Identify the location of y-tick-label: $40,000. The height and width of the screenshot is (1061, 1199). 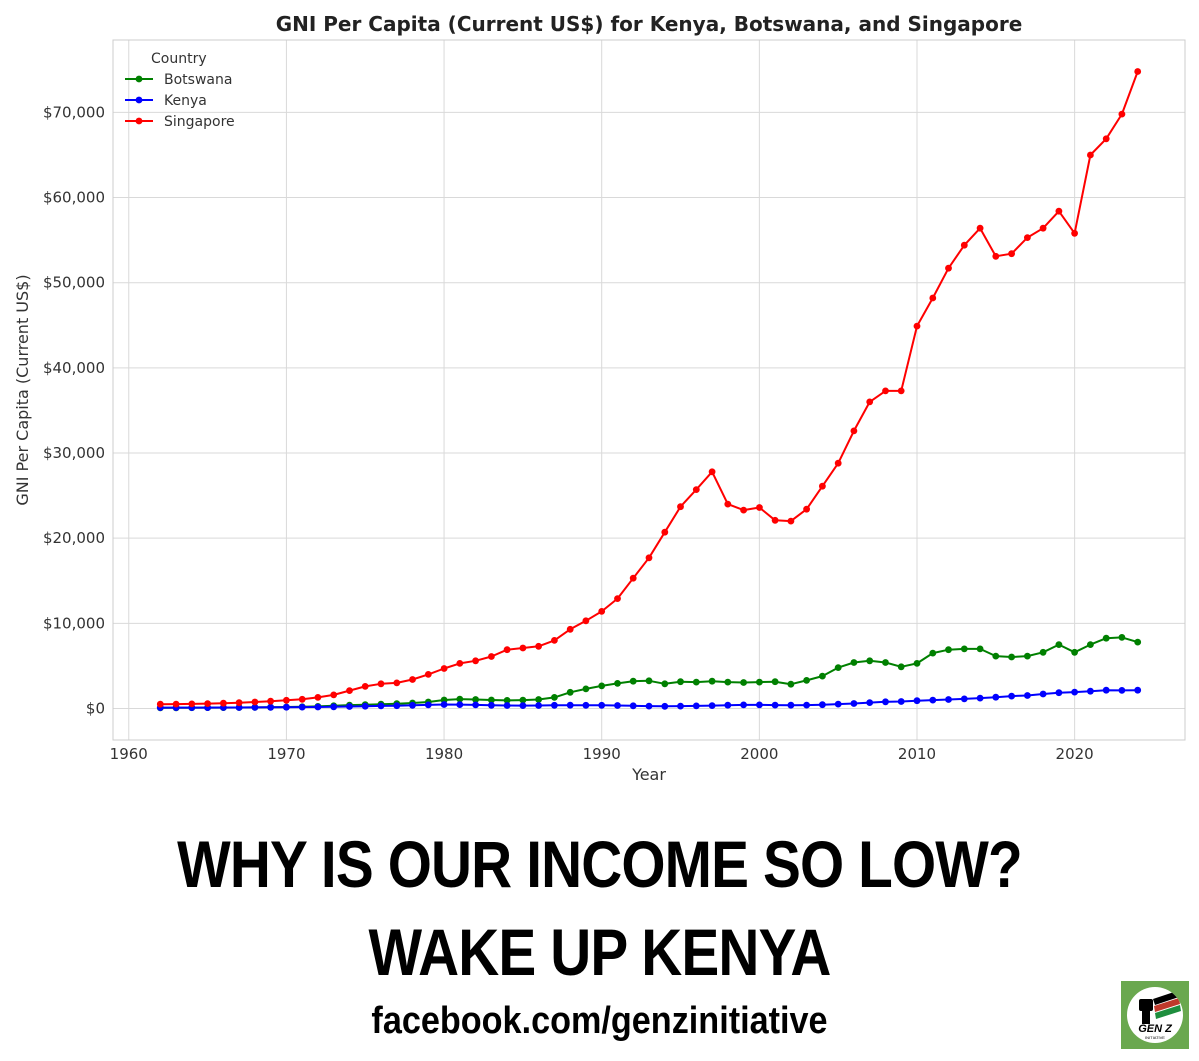
(74, 368).